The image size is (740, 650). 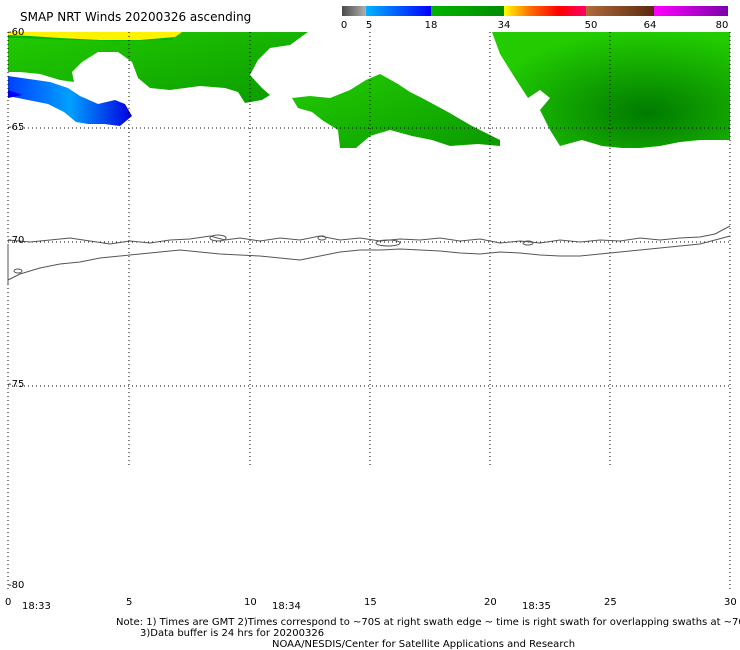 What do you see at coordinates (611, 90) in the screenshot?
I see `wind-swath-right` at bounding box center [611, 90].